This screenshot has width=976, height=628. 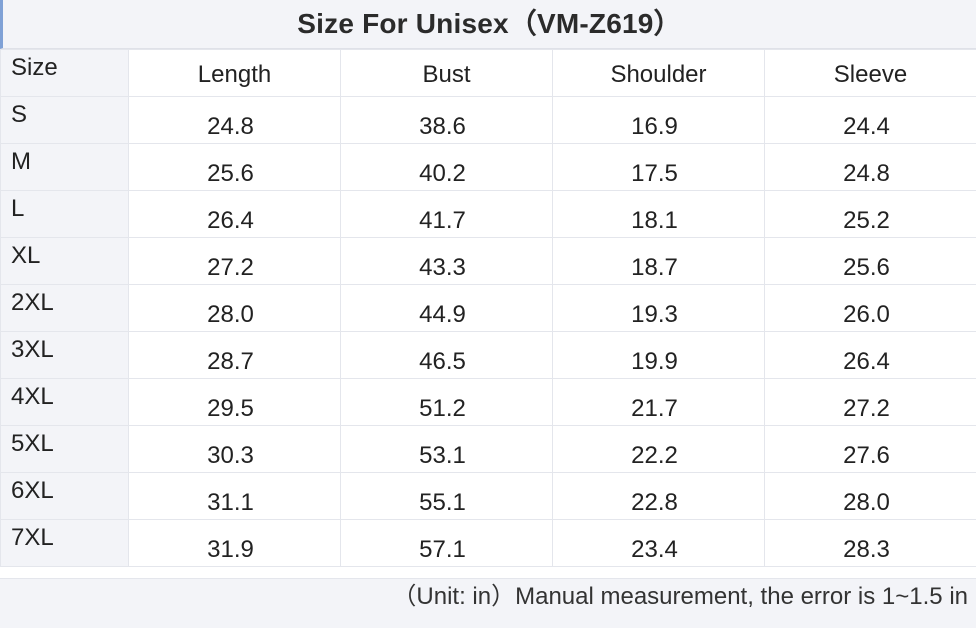 What do you see at coordinates (230, 173) in the screenshot?
I see `length-value: 25.6` at bounding box center [230, 173].